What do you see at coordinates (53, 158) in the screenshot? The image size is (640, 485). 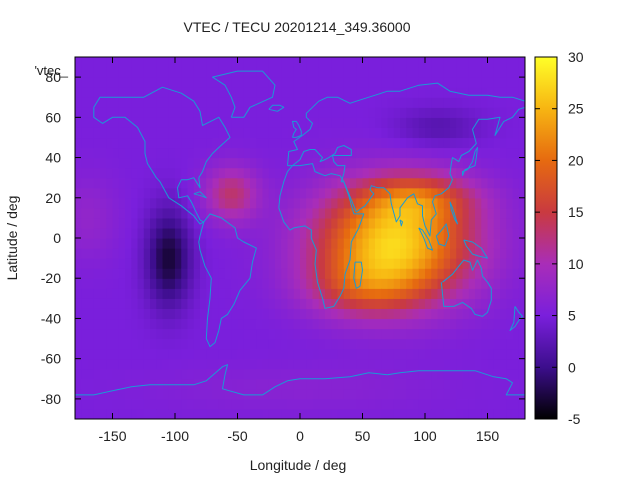 I see `y-tick-label: 40` at bounding box center [53, 158].